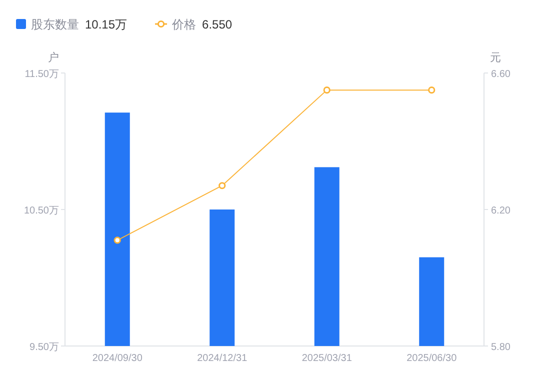 This screenshot has height=381, width=550. I want to click on legend-item: 股东数量 10.15万, so click(72, 25).